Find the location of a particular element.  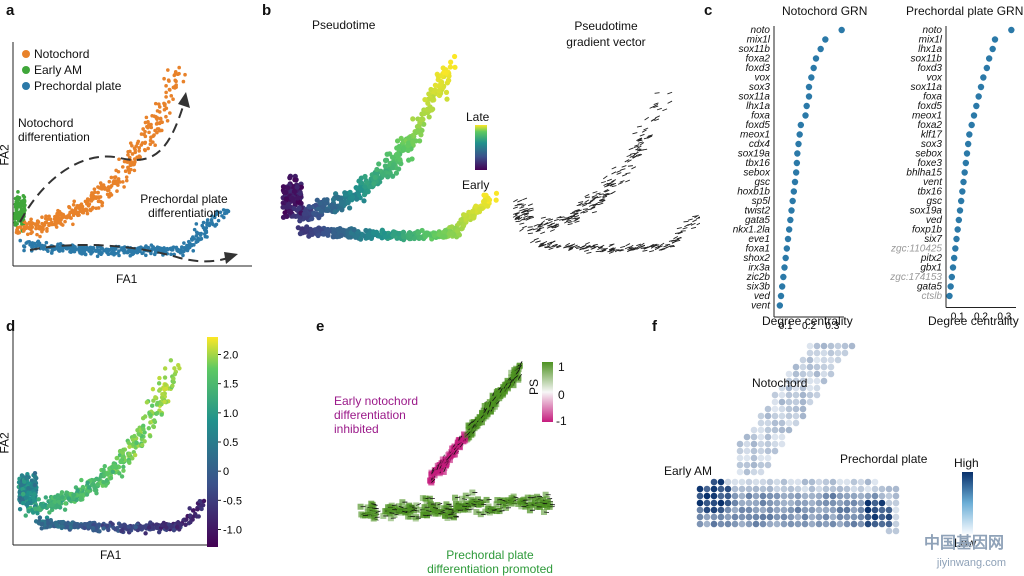

legend-item: Notochord is located at coordinates (71, 54).